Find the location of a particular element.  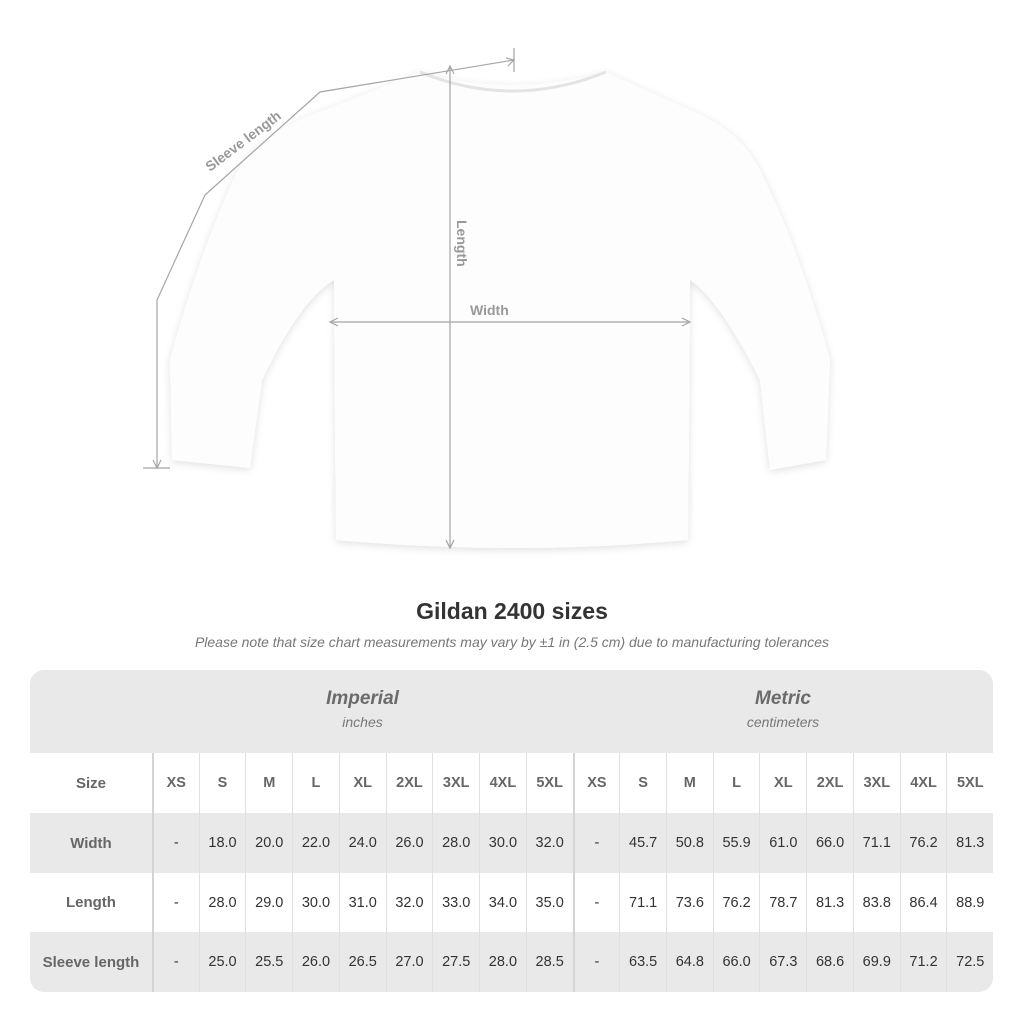

table-cell: 27.5 is located at coordinates (455, 962).